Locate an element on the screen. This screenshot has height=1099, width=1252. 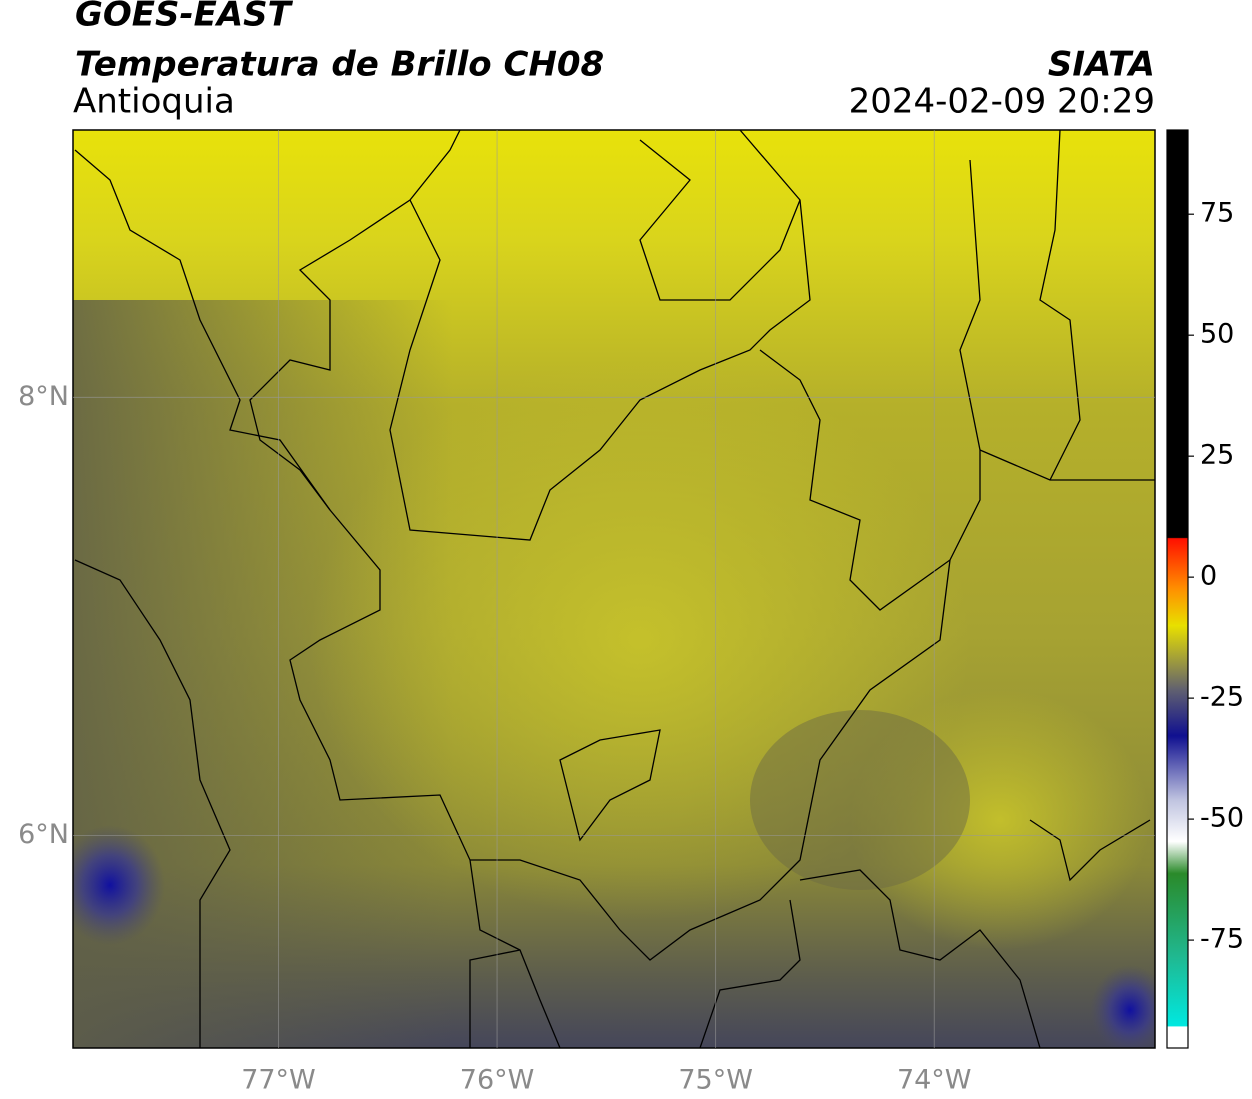
colorbar-tick-label: -25 is located at coordinates (1222, 697).